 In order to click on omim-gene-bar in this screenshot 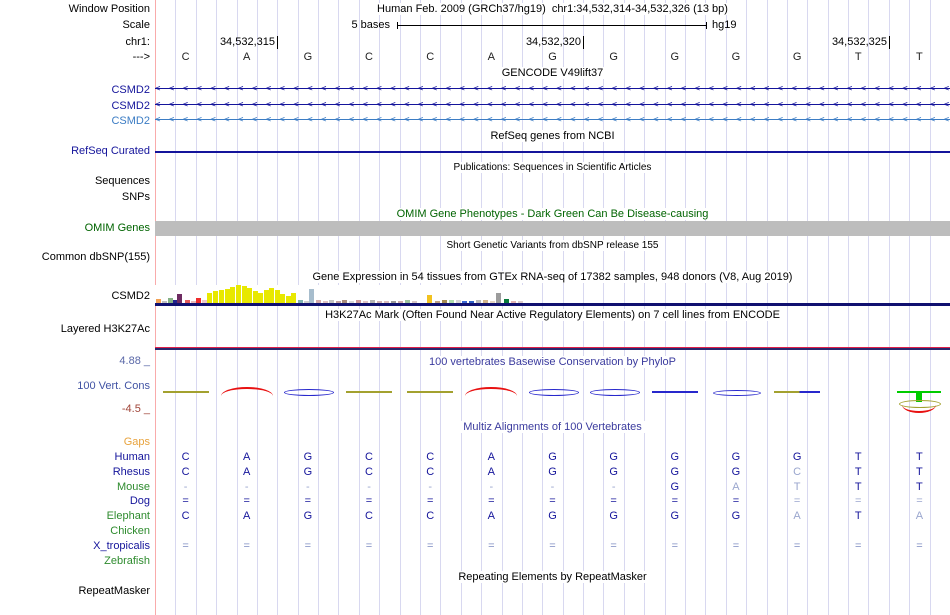, I will do `click(552, 228)`.